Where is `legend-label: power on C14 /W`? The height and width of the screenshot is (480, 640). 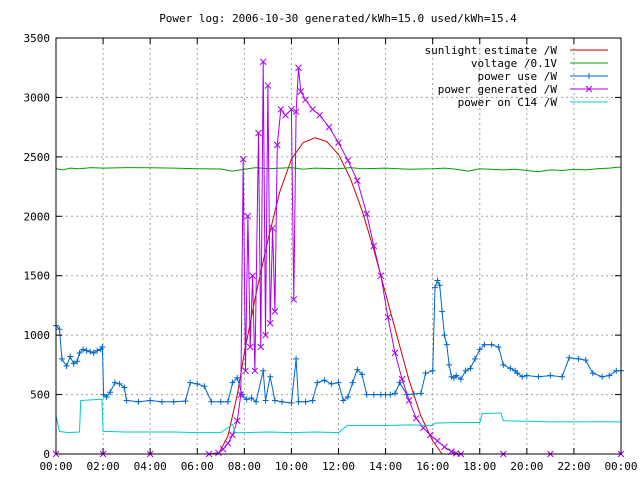
legend-label: power on C14 /W is located at coordinates (508, 102).